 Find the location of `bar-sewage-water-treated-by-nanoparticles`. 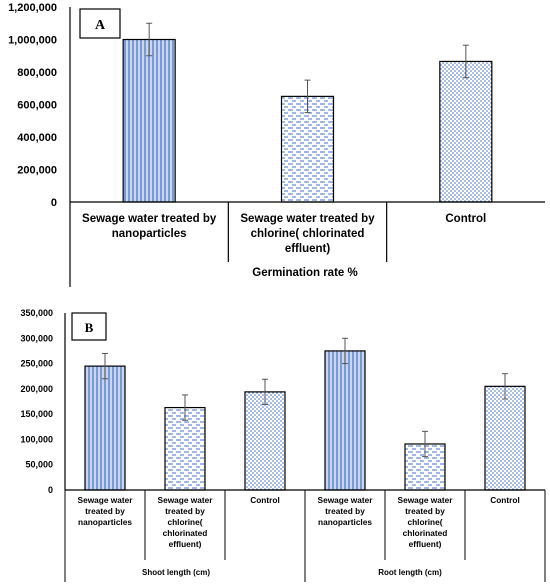

bar-sewage-water-treated-by-nanoparticles is located at coordinates (149, 120).